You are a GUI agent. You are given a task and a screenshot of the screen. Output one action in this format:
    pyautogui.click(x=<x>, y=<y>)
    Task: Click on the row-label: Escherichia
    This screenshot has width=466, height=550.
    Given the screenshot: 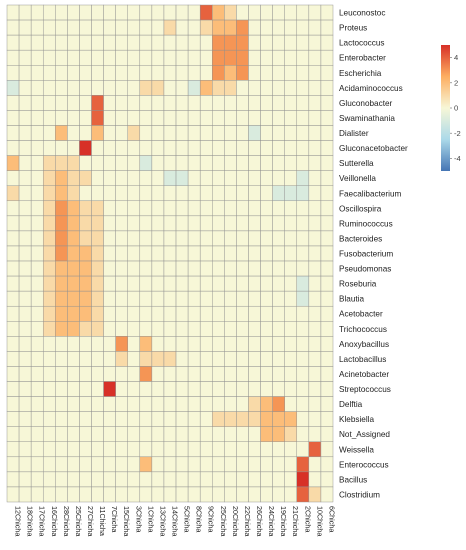 What is the action you would take?
    pyautogui.click(x=360, y=73)
    